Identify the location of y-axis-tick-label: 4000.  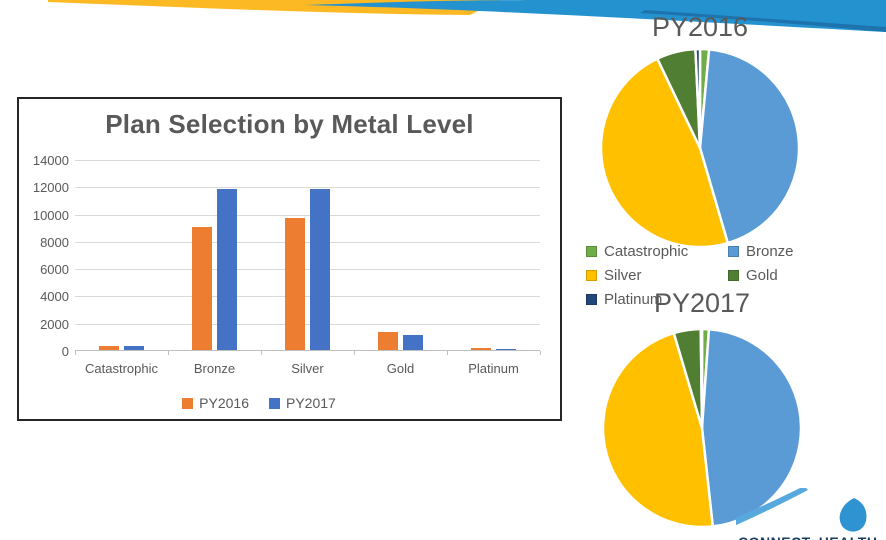
(54, 297).